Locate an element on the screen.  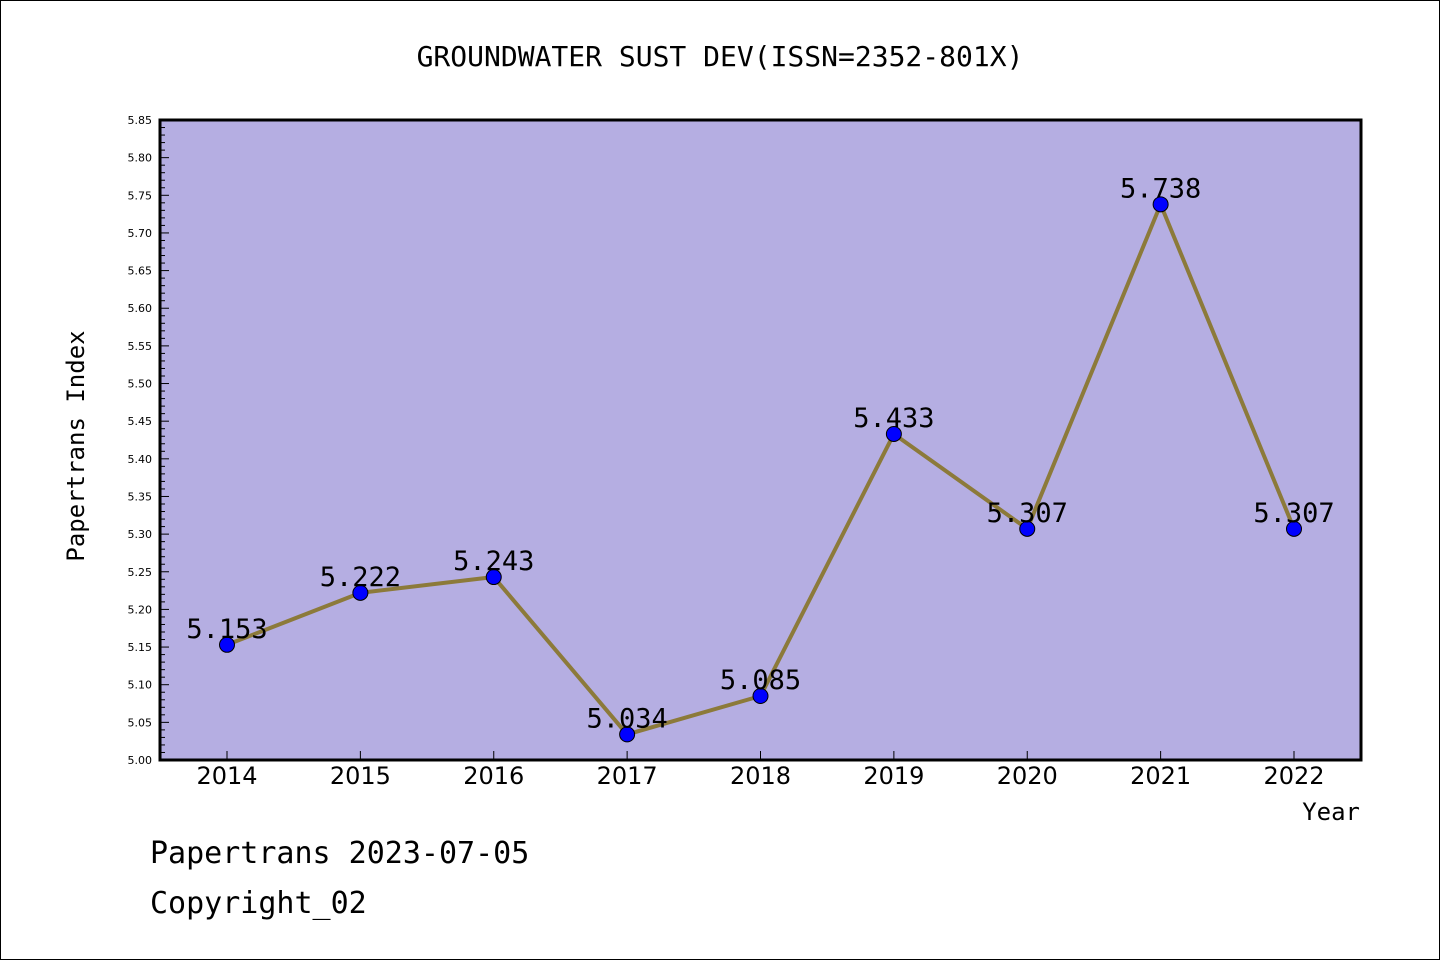
footer-copyright: Copyright_02 is located at coordinates (258, 903).